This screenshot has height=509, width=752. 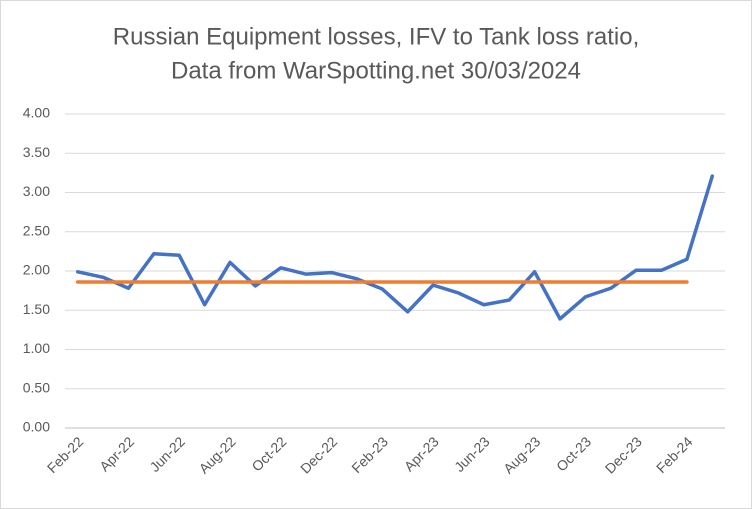 I want to click on y-tick-label: 1.00, so click(x=36, y=348).